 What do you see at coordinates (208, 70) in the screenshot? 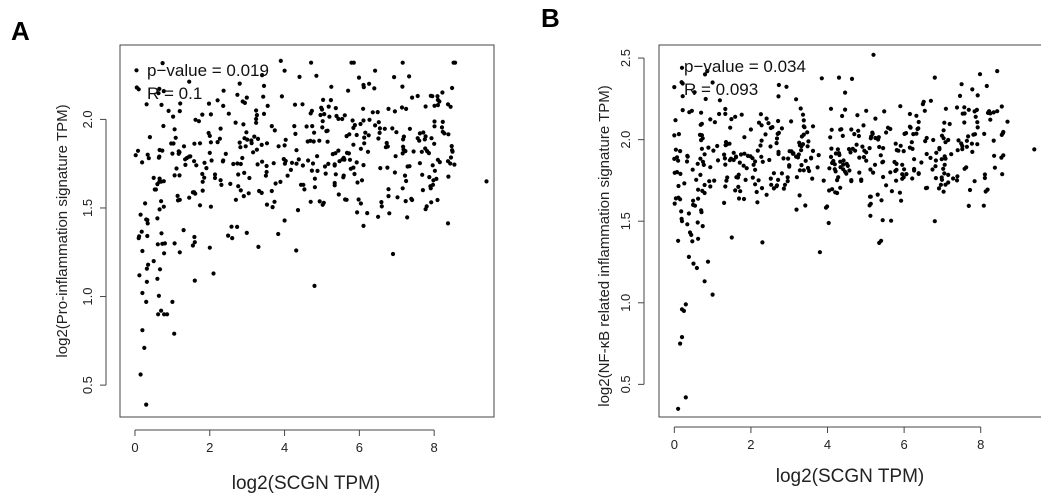
I see `pvalue-annotation-a: p−value = 0.019` at bounding box center [208, 70].